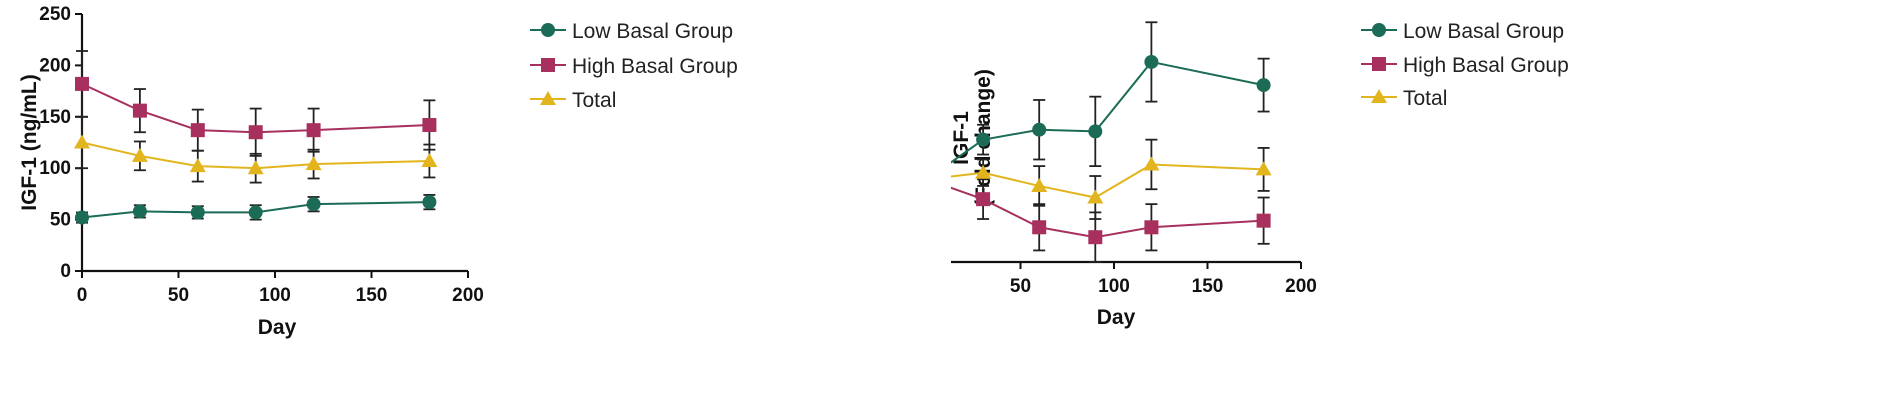 This screenshot has width=1902, height=417. Describe the element at coordinates (65, 271) in the screenshot. I see `y-tick-label: 0` at that location.